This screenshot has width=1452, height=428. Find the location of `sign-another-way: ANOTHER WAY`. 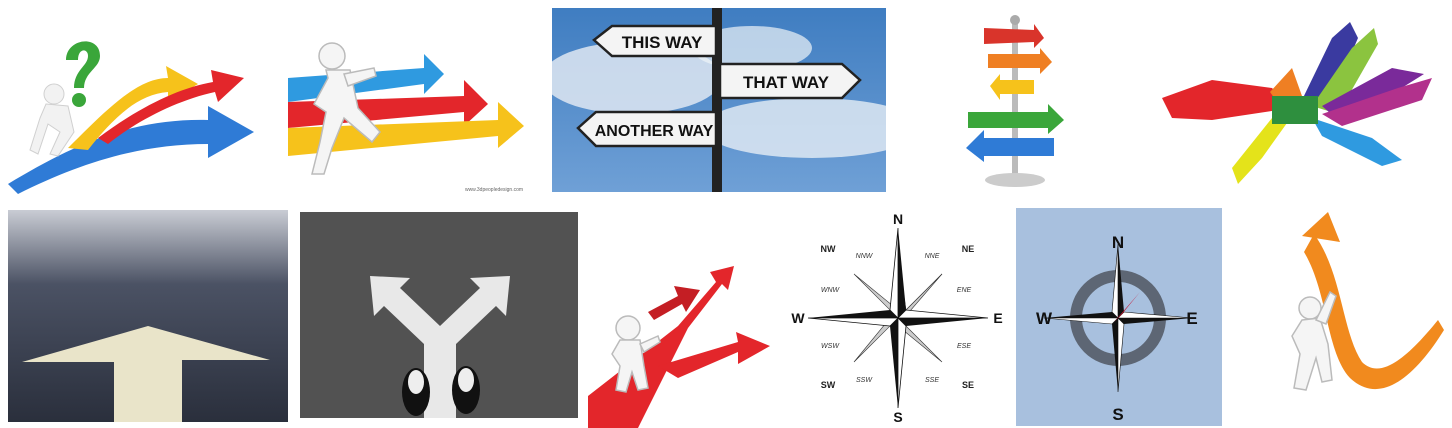

sign-another-way: ANOTHER WAY is located at coordinates (647, 129).